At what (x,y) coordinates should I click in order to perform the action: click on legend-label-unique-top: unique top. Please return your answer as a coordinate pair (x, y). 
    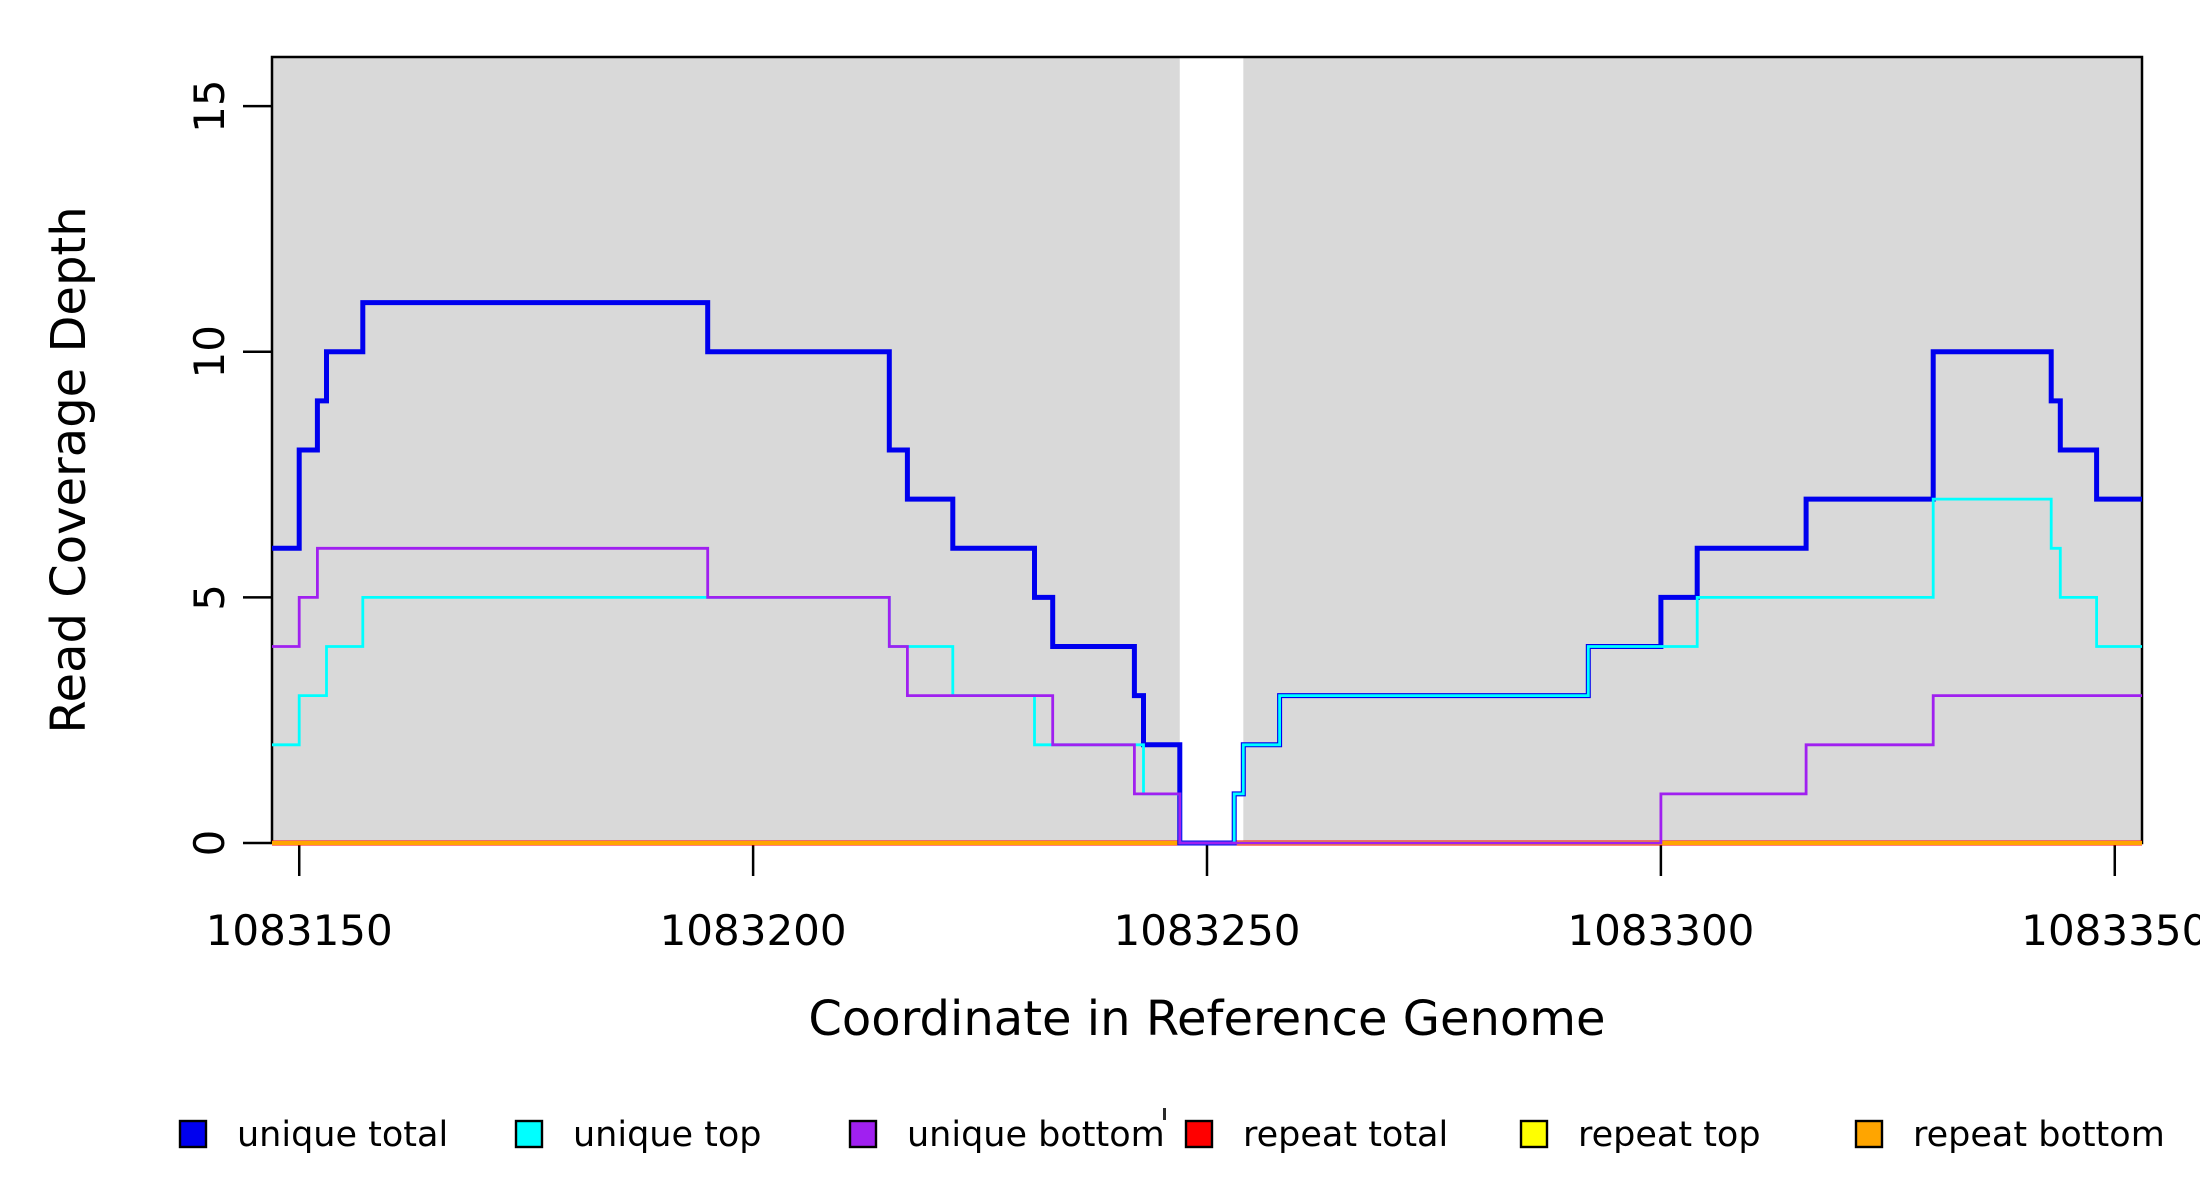
    Looking at the image, I should click on (667, 1135).